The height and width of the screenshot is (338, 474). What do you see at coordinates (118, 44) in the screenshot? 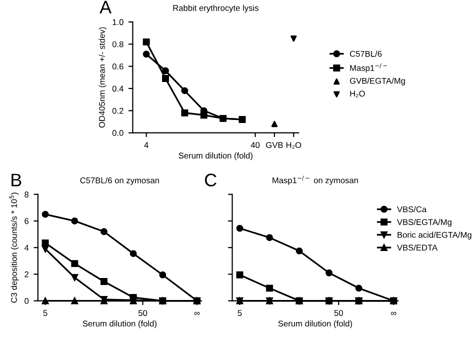
I see `y-tick-label: 0.8` at bounding box center [118, 44].